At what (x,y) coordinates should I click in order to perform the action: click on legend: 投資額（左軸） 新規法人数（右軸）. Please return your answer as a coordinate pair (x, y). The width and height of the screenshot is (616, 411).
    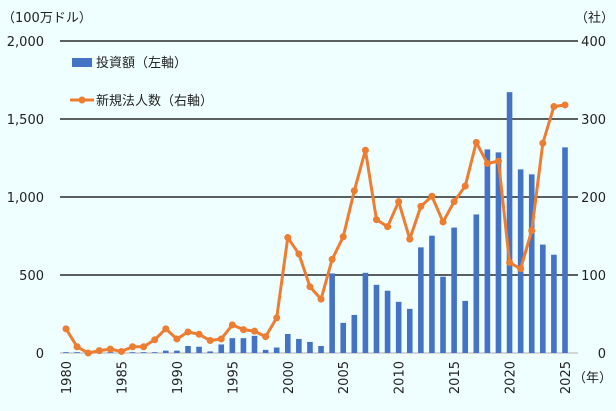
    Looking at the image, I should click on (141, 82).